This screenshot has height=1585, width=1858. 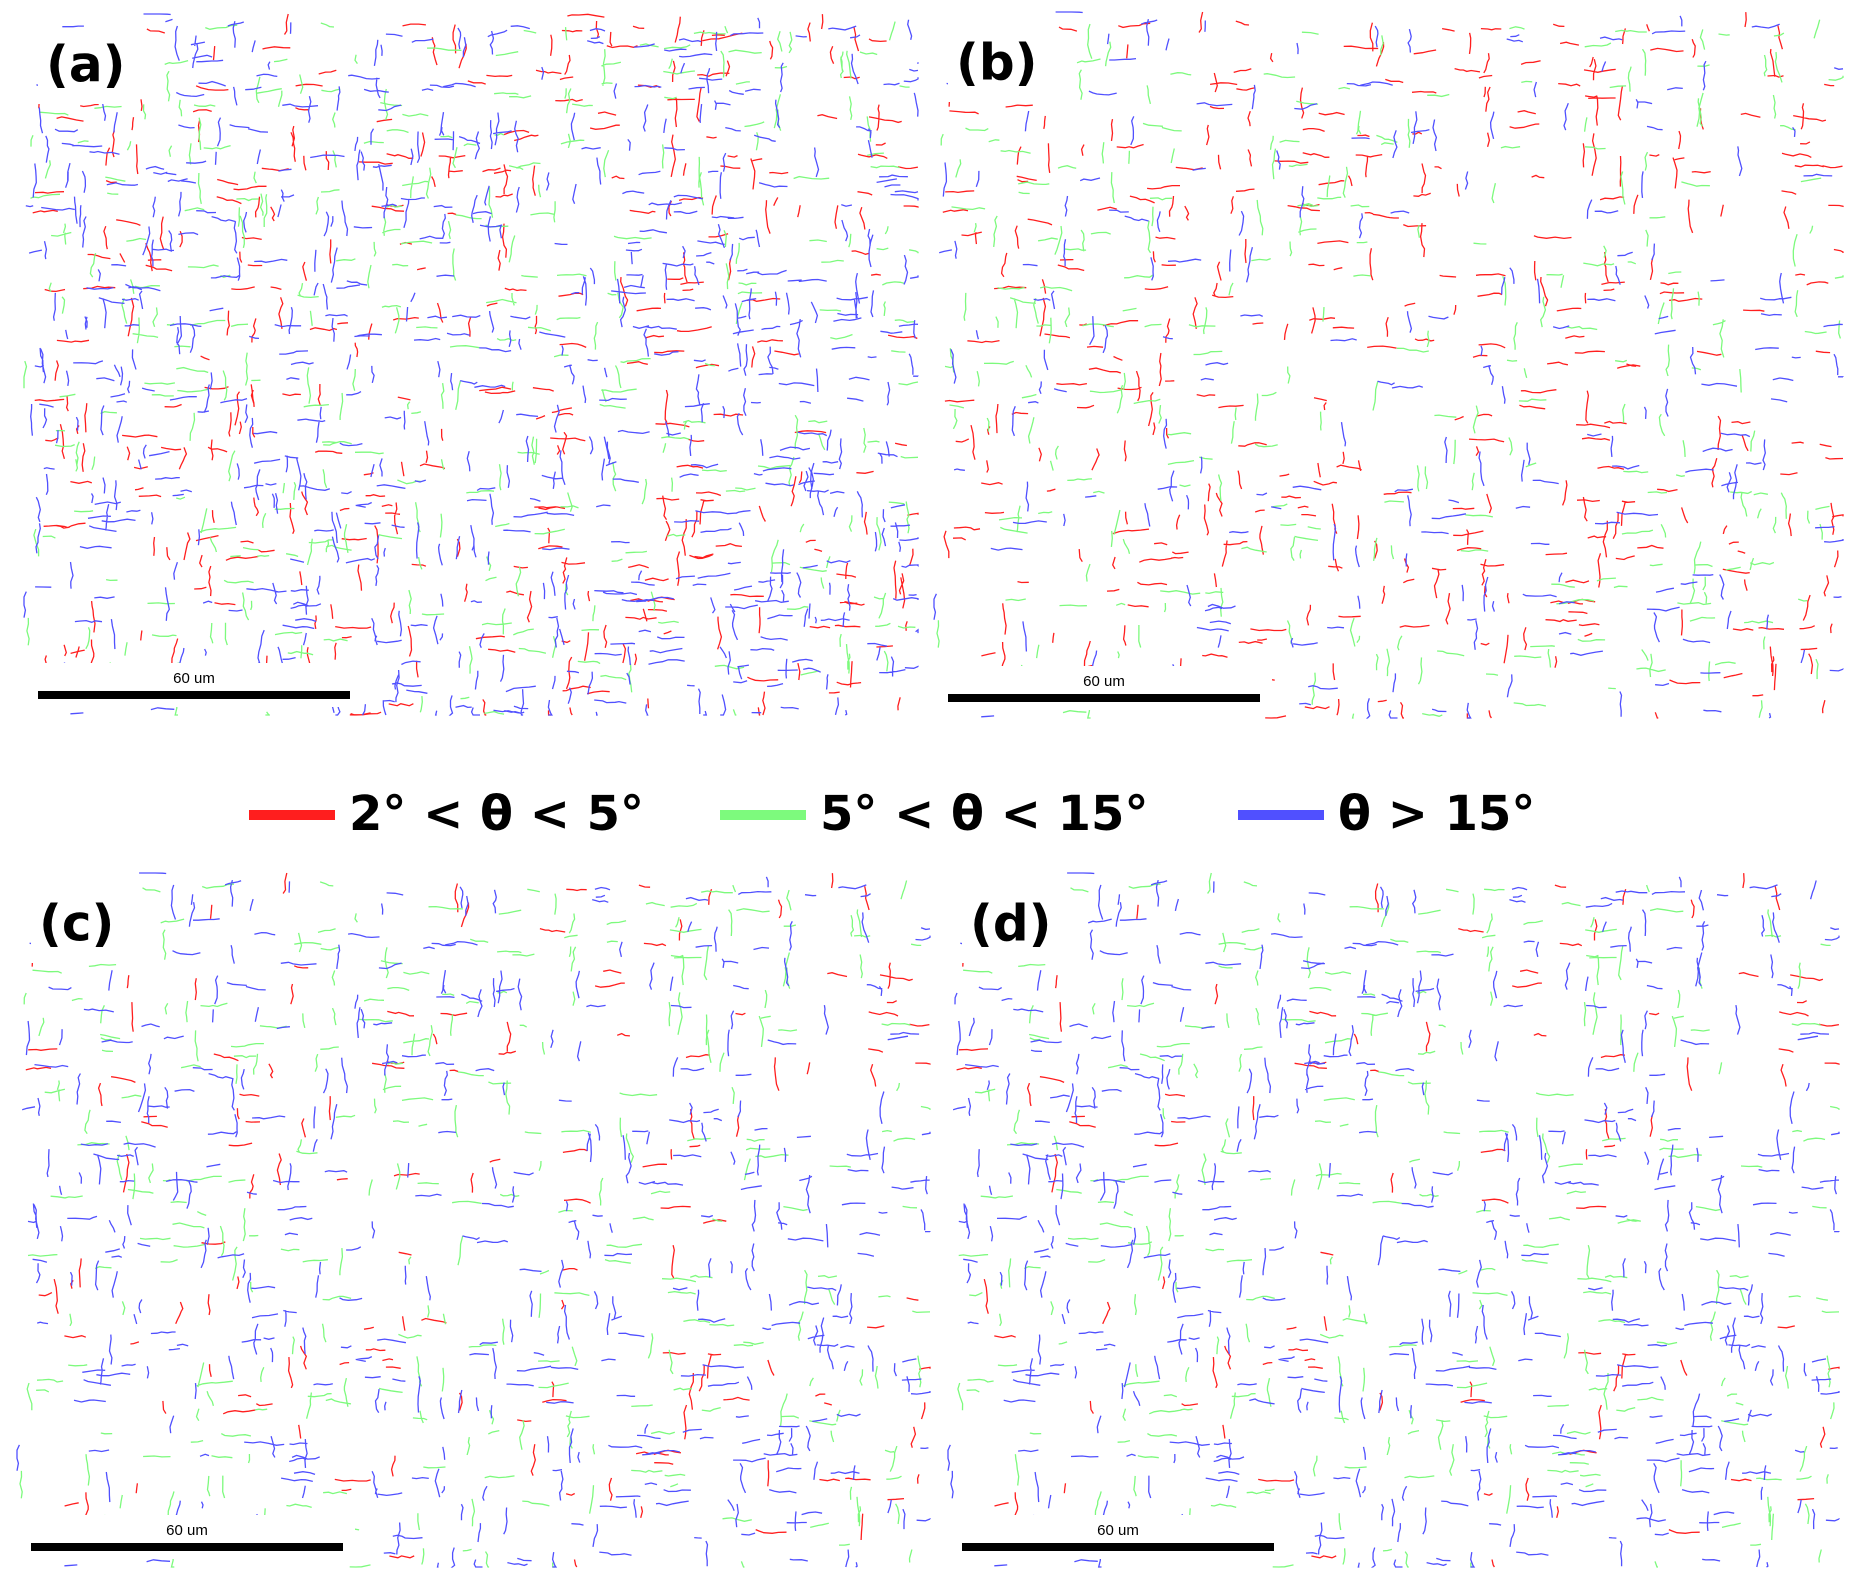 I want to click on panel-label: (a), so click(x=85, y=65).